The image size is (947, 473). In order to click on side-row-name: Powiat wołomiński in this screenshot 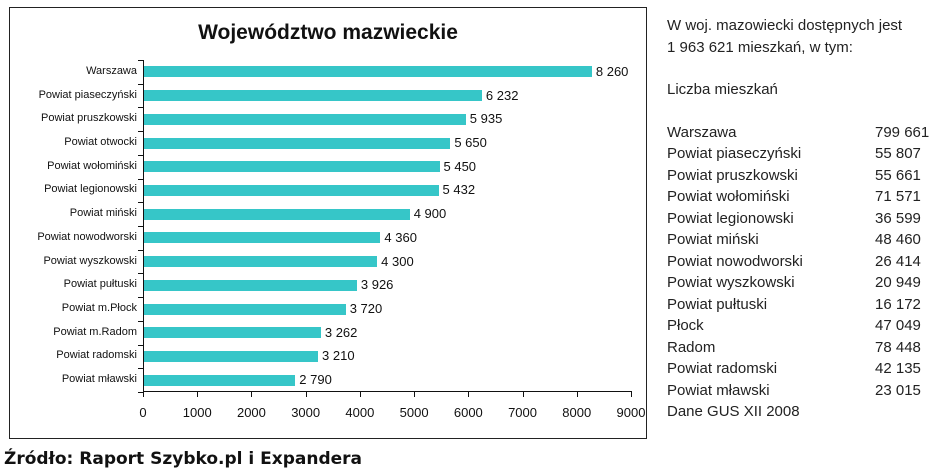, I will do `click(728, 196)`.